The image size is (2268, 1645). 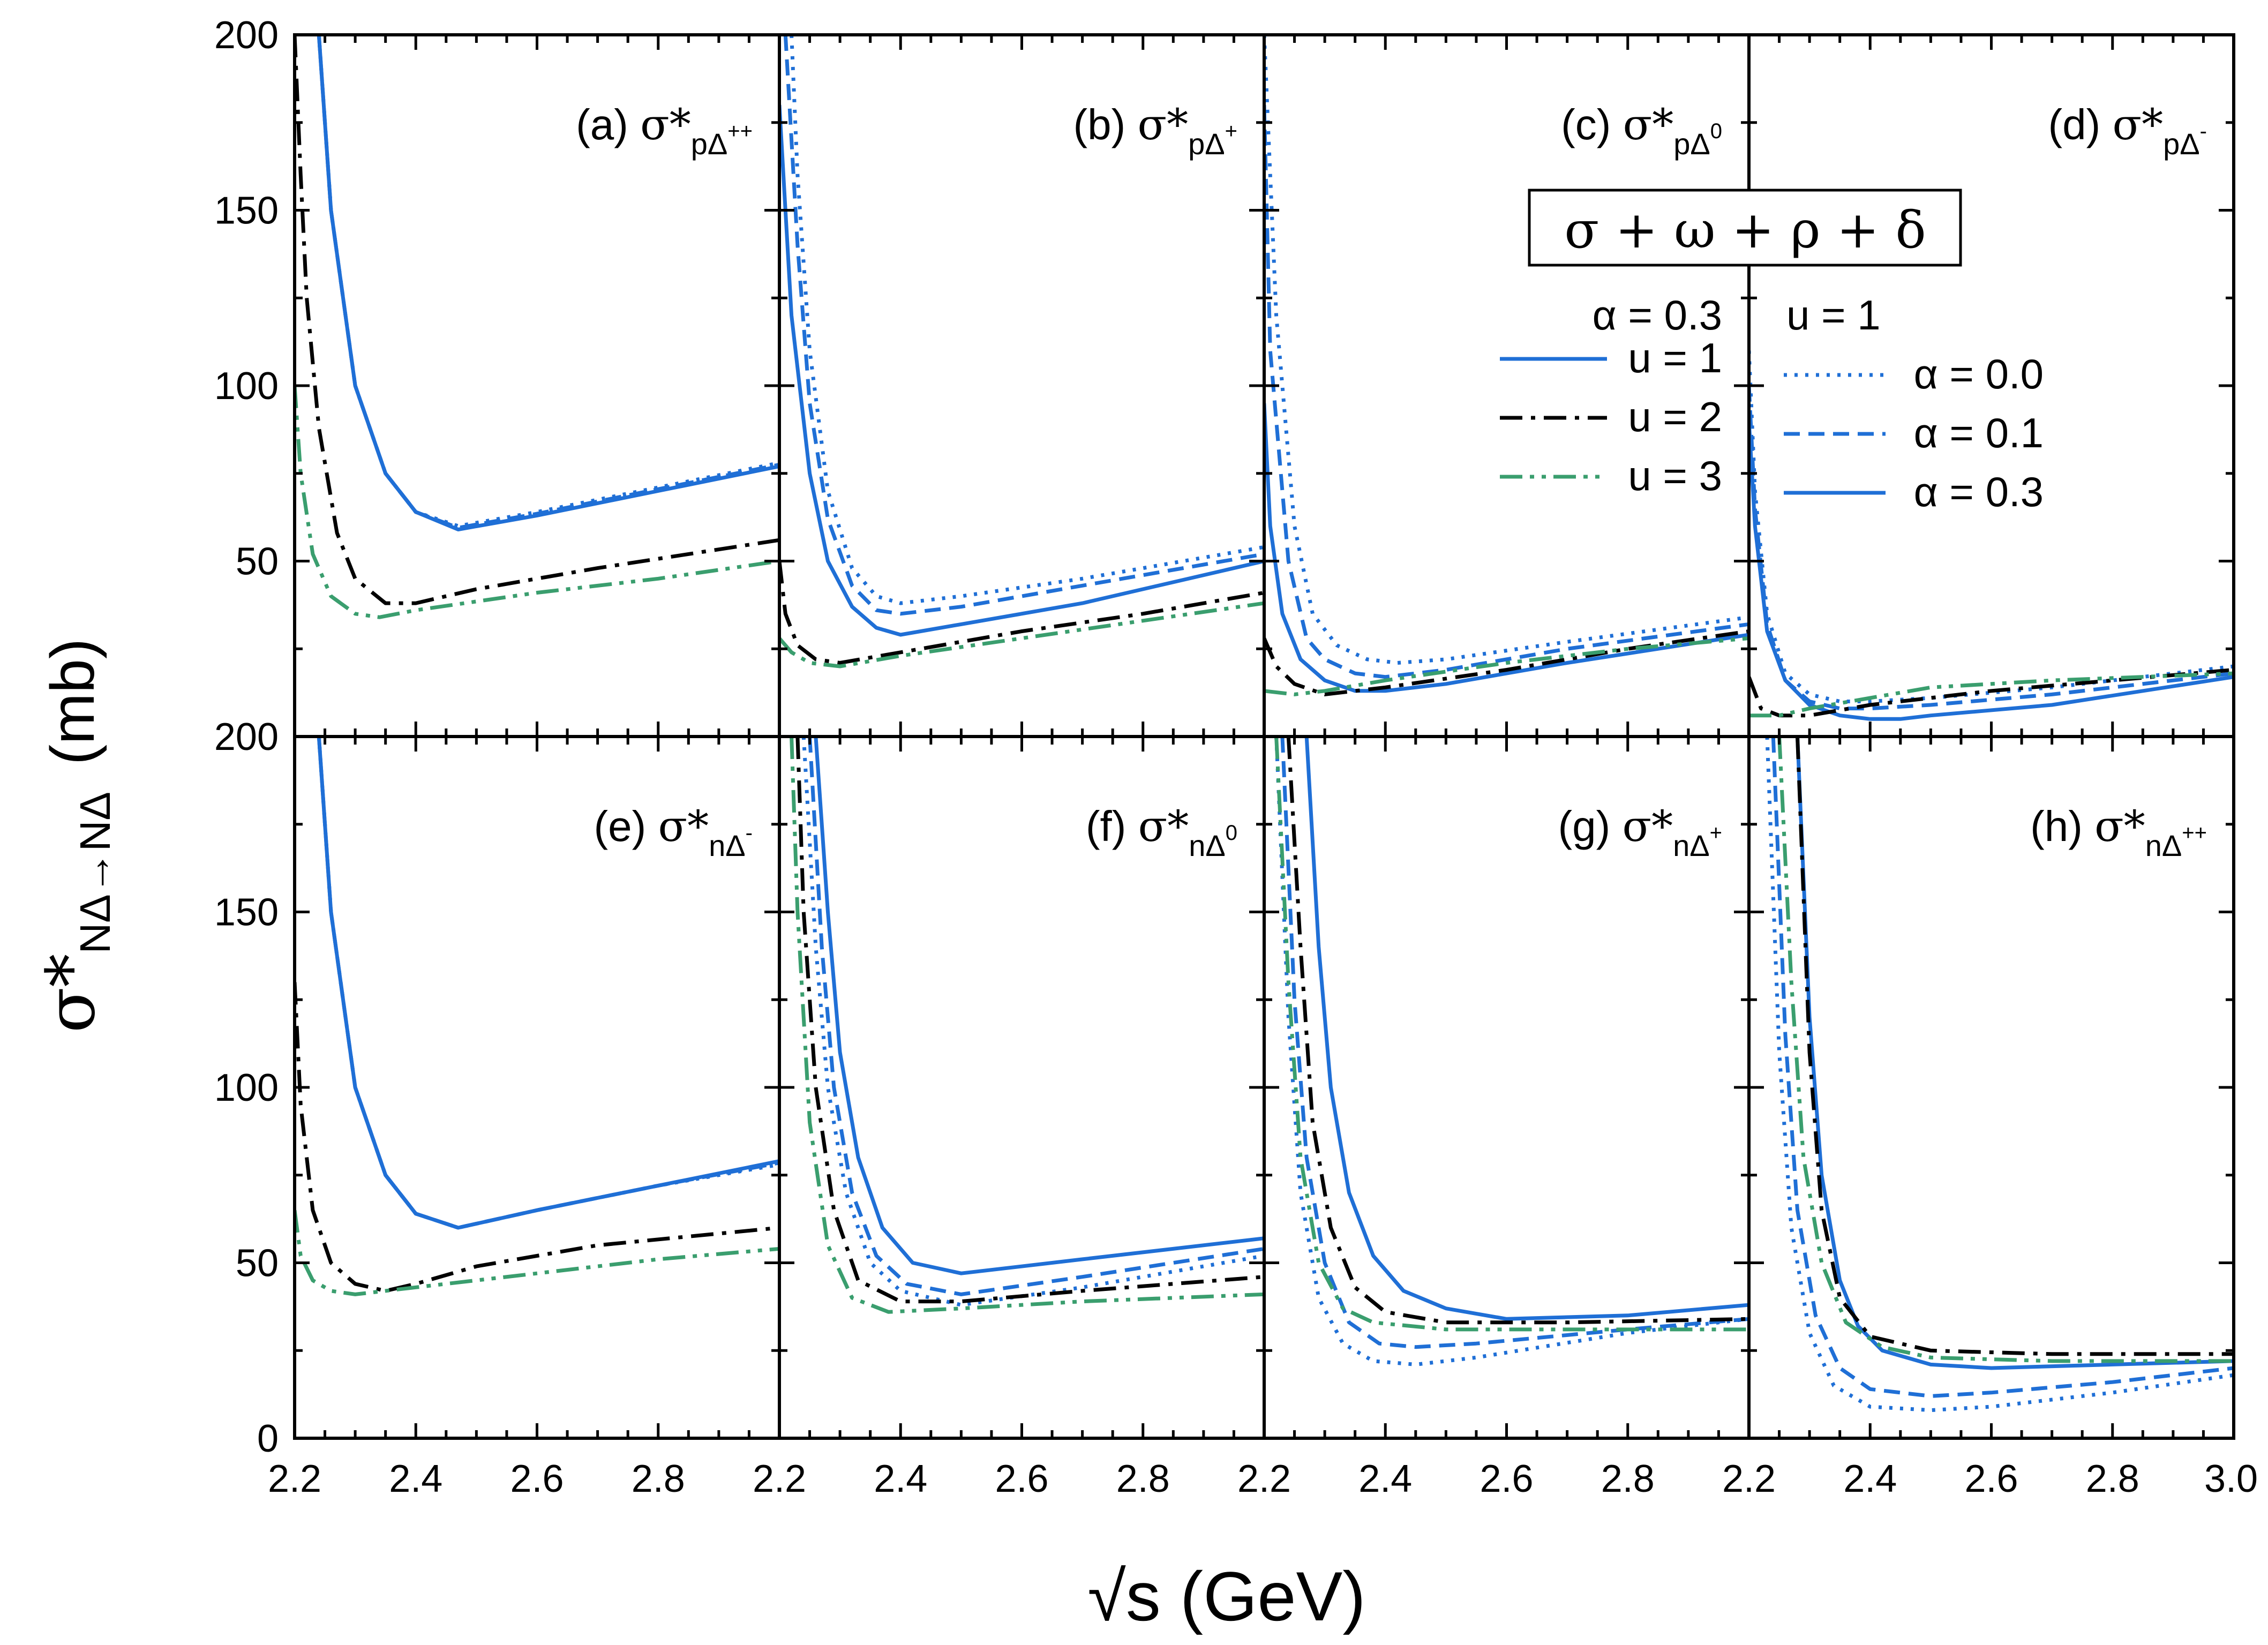 I want to click on panel-label: (d) σ*pΔ-, so click(x=2127, y=130).